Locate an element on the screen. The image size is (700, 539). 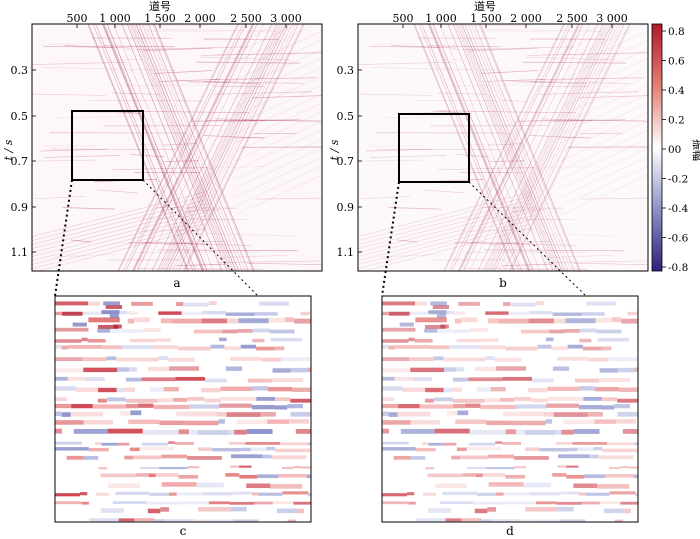
x-axis-title-a: 道号 is located at coordinates (160, 6).